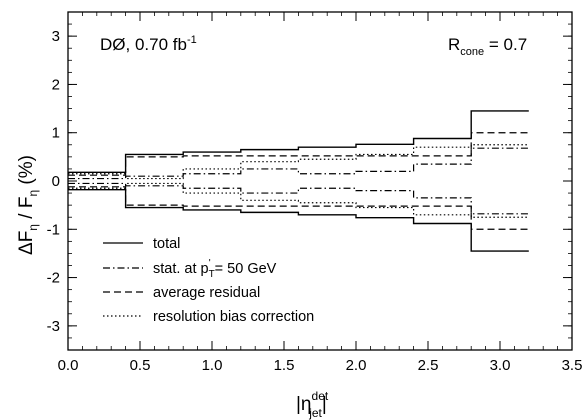  I want to click on series-resolution-upper, so click(298, 162).